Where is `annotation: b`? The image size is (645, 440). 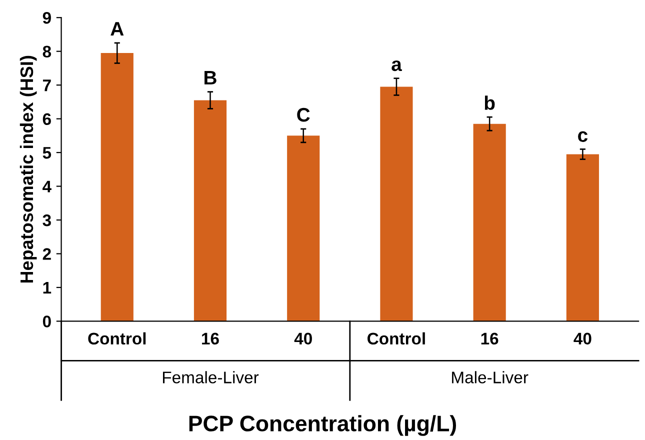 annotation: b is located at coordinates (489, 103).